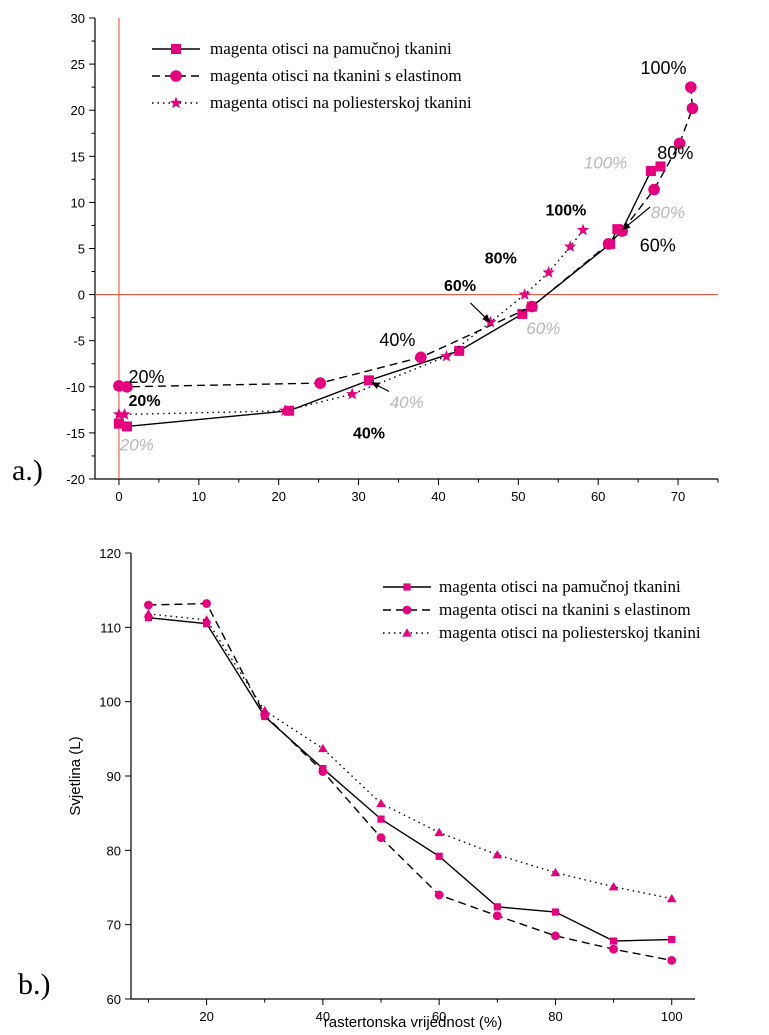  I want to click on y-tick-label: 110, so click(110, 627).